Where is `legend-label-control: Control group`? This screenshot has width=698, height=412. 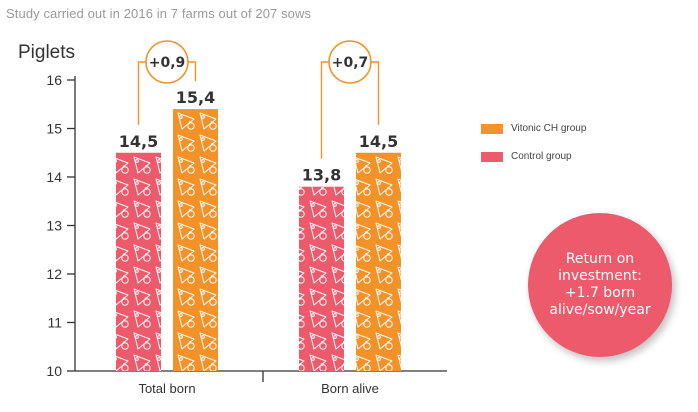
legend-label-control: Control group is located at coordinates (541, 156).